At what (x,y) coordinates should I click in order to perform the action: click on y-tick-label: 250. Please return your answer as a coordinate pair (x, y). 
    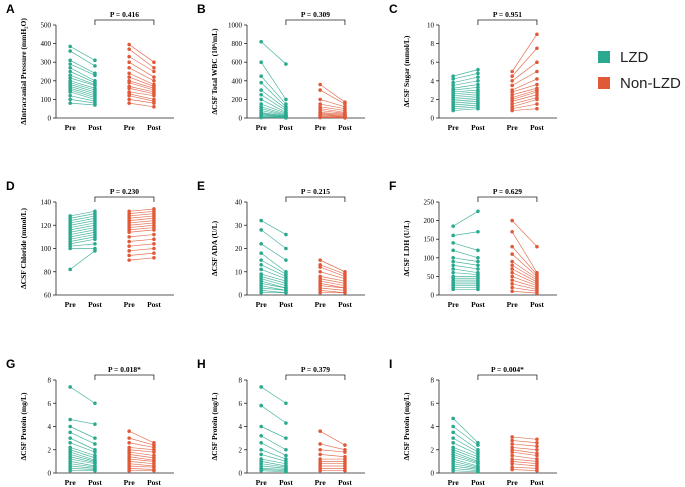
    Looking at the image, I should click on (429, 203).